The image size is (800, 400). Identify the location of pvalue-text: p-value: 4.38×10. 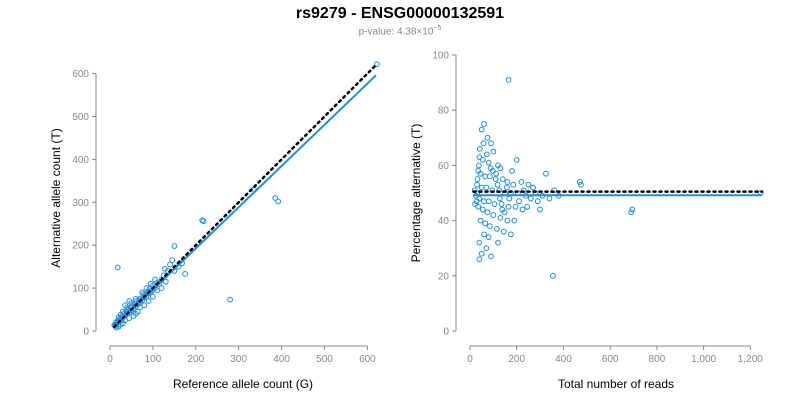
(396, 32).